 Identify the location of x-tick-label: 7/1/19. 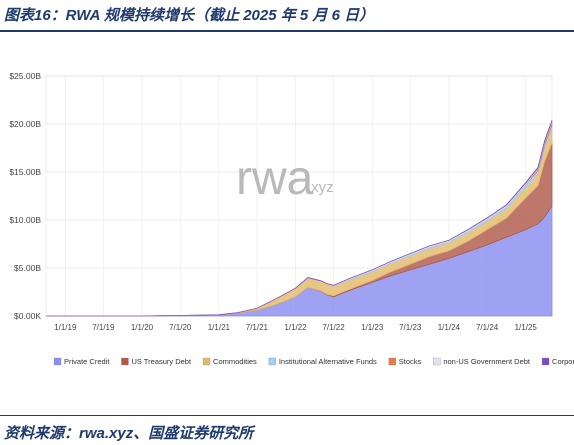
(103, 327).